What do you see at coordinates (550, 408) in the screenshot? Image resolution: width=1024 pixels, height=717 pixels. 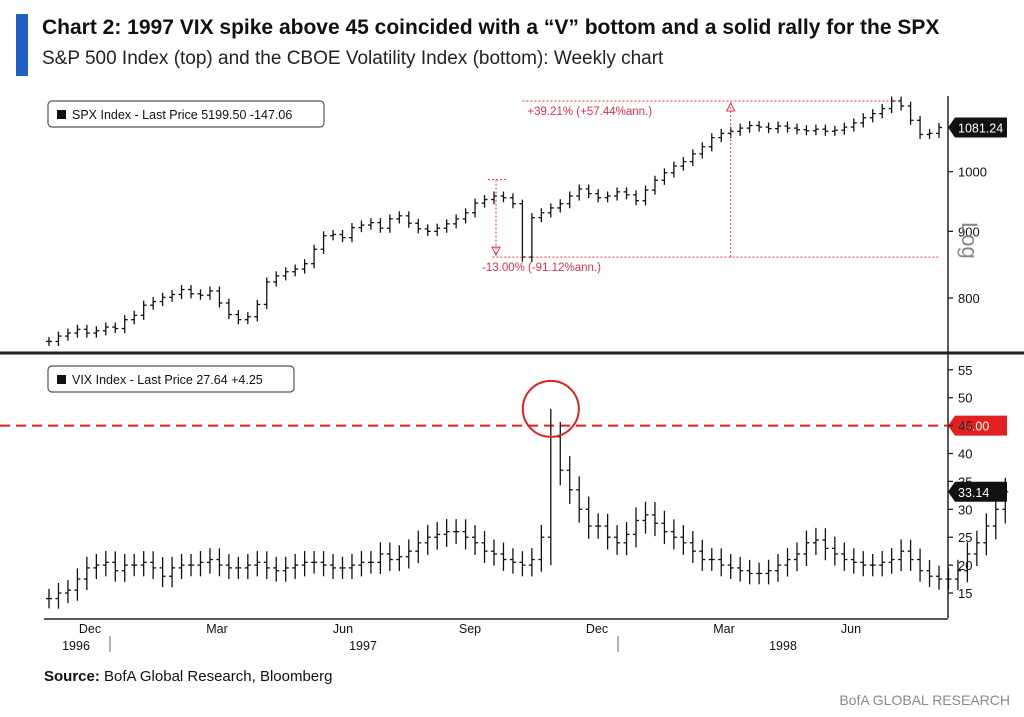 I see `vix-spike-highlight-circle` at bounding box center [550, 408].